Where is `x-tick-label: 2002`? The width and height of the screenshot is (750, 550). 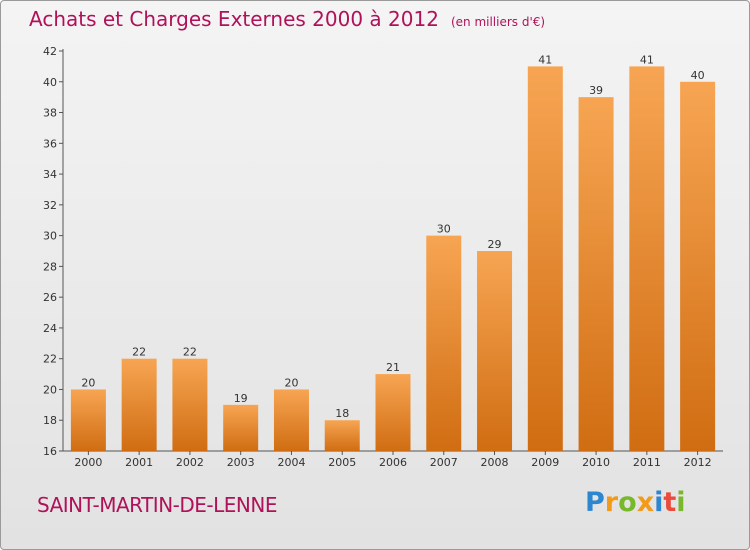 x-tick-label: 2002 is located at coordinates (190, 462).